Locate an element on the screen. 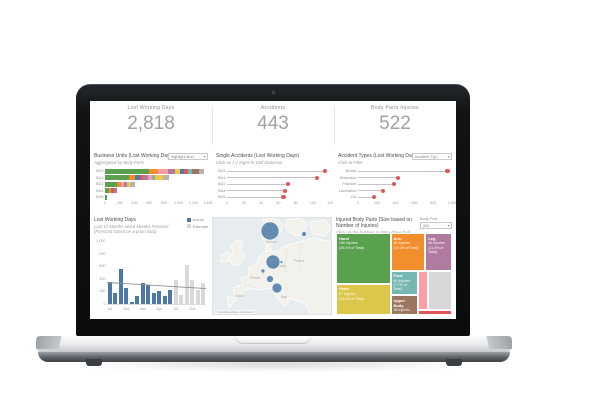  axis-tick: 20 is located at coordinates (244, 203).